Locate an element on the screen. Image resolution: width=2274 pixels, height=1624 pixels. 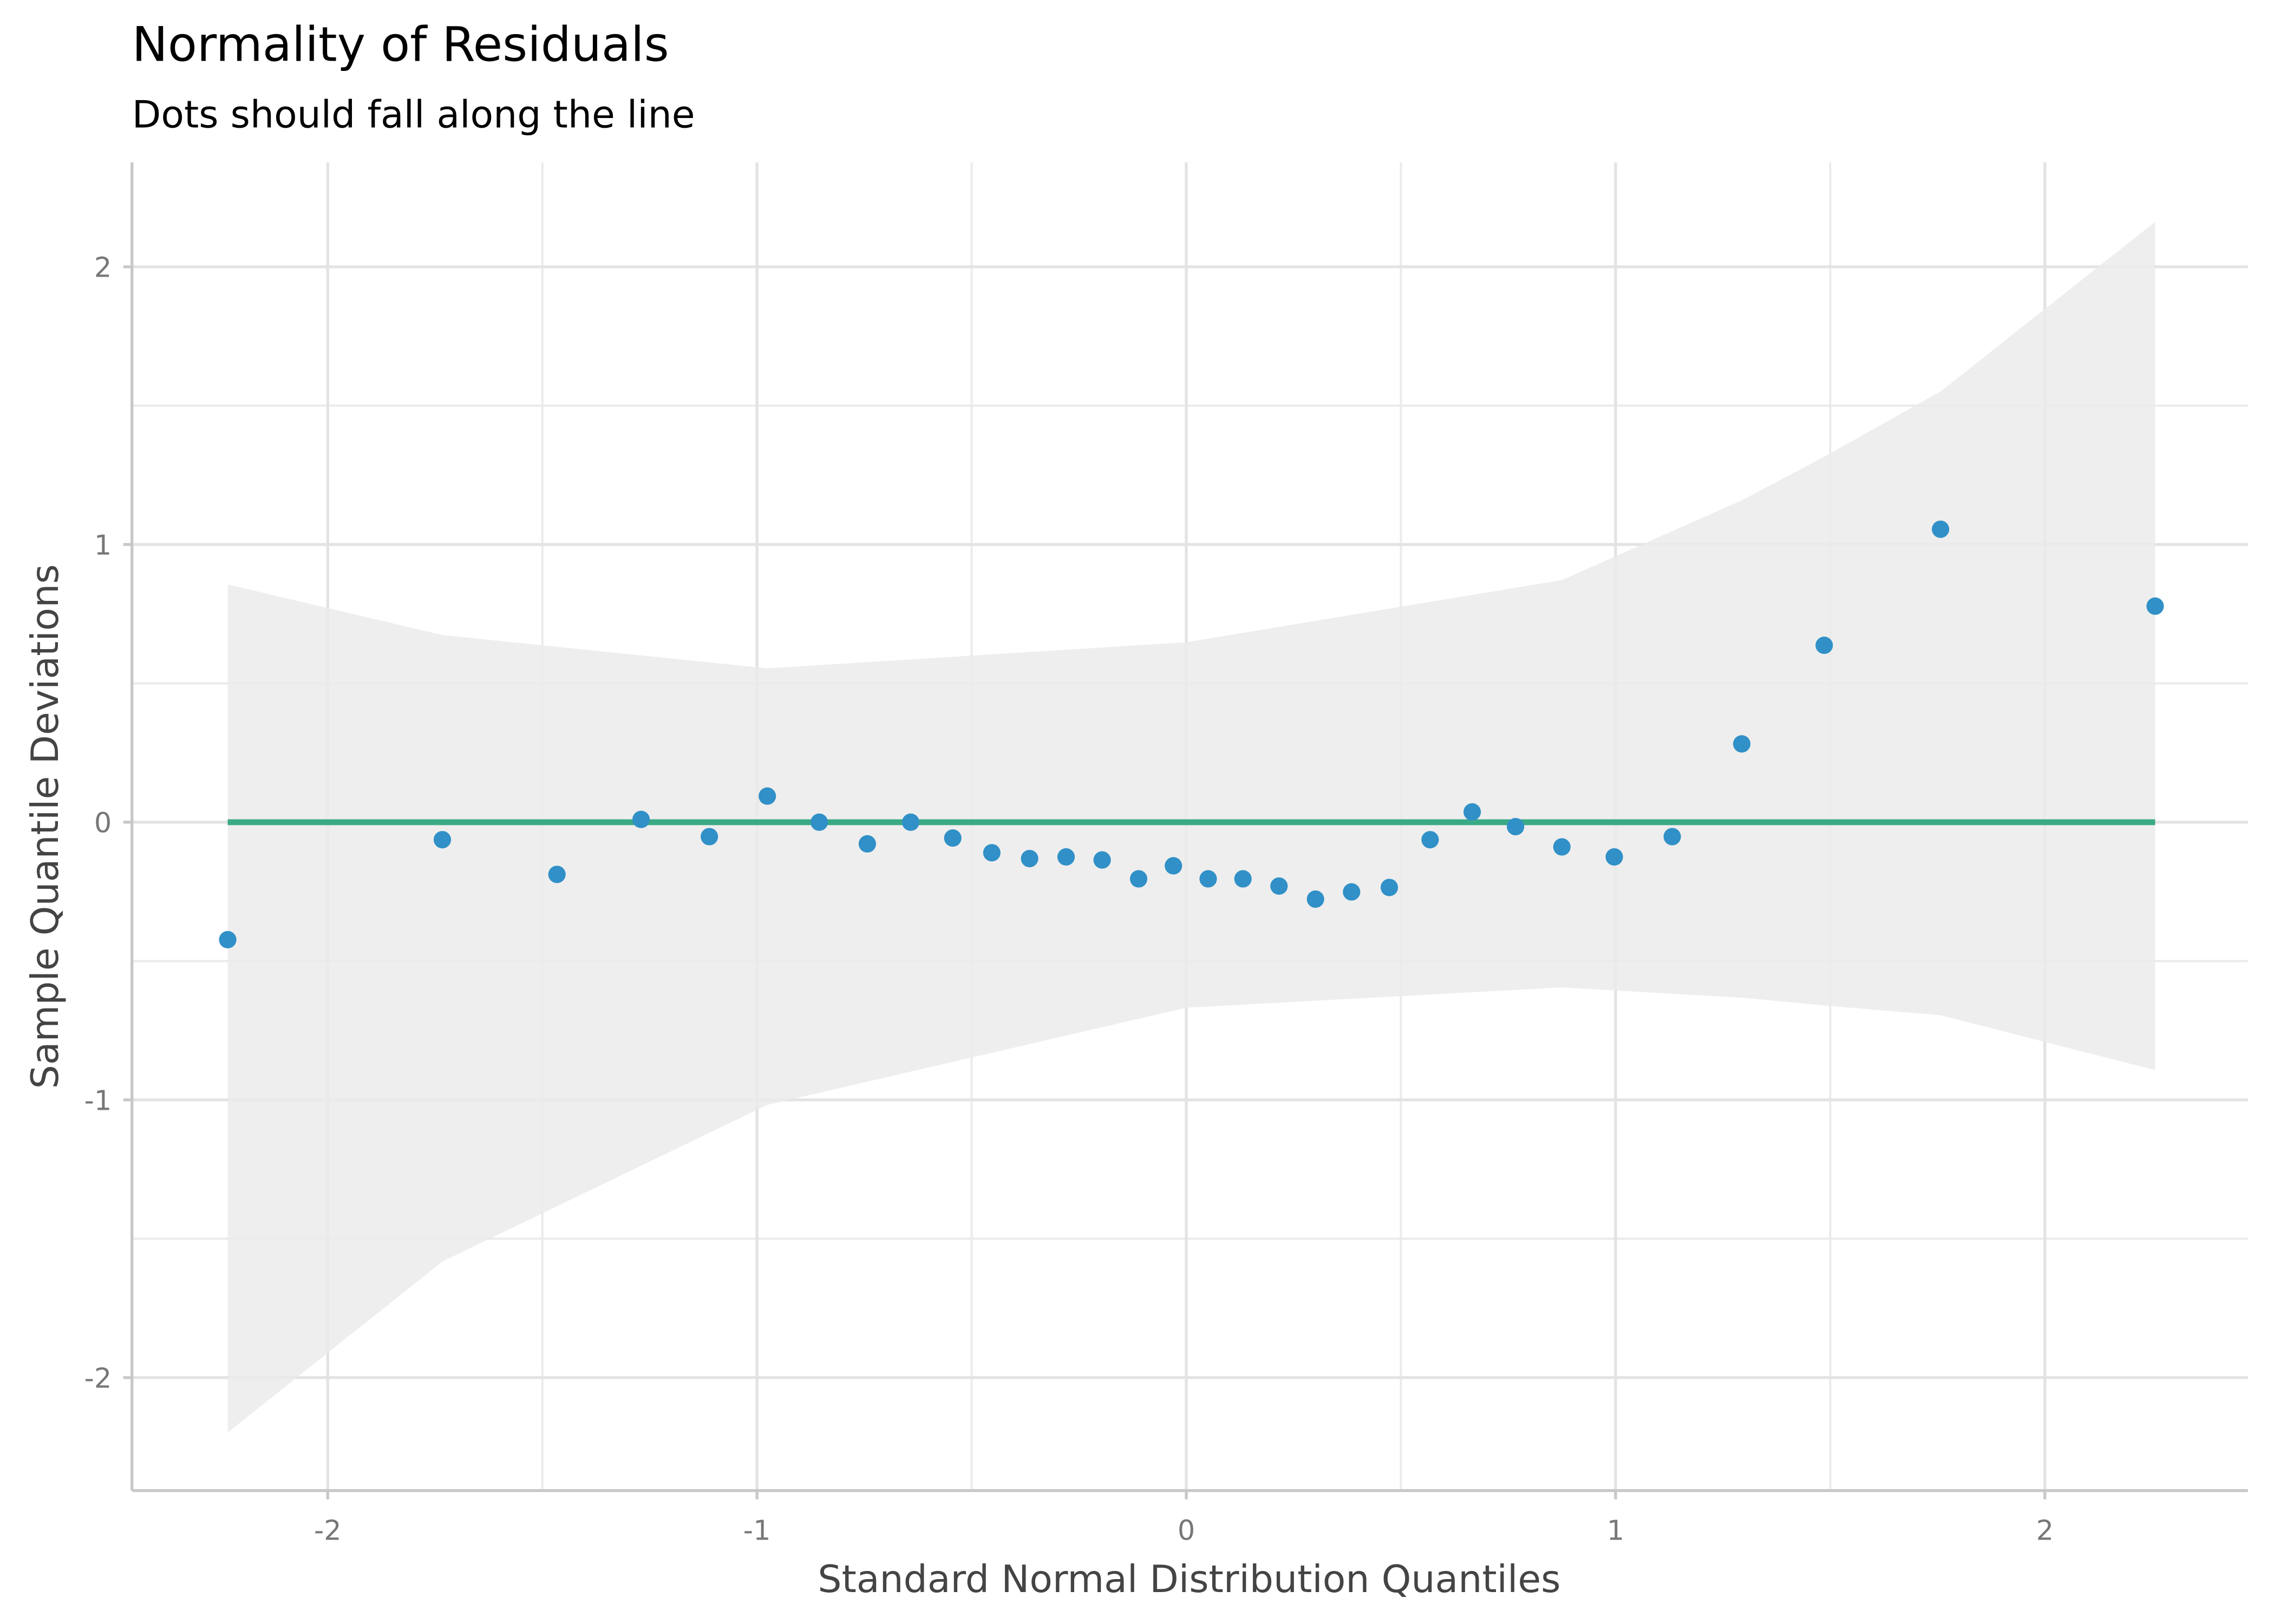
y-tick-label: -1 is located at coordinates (98, 1101).